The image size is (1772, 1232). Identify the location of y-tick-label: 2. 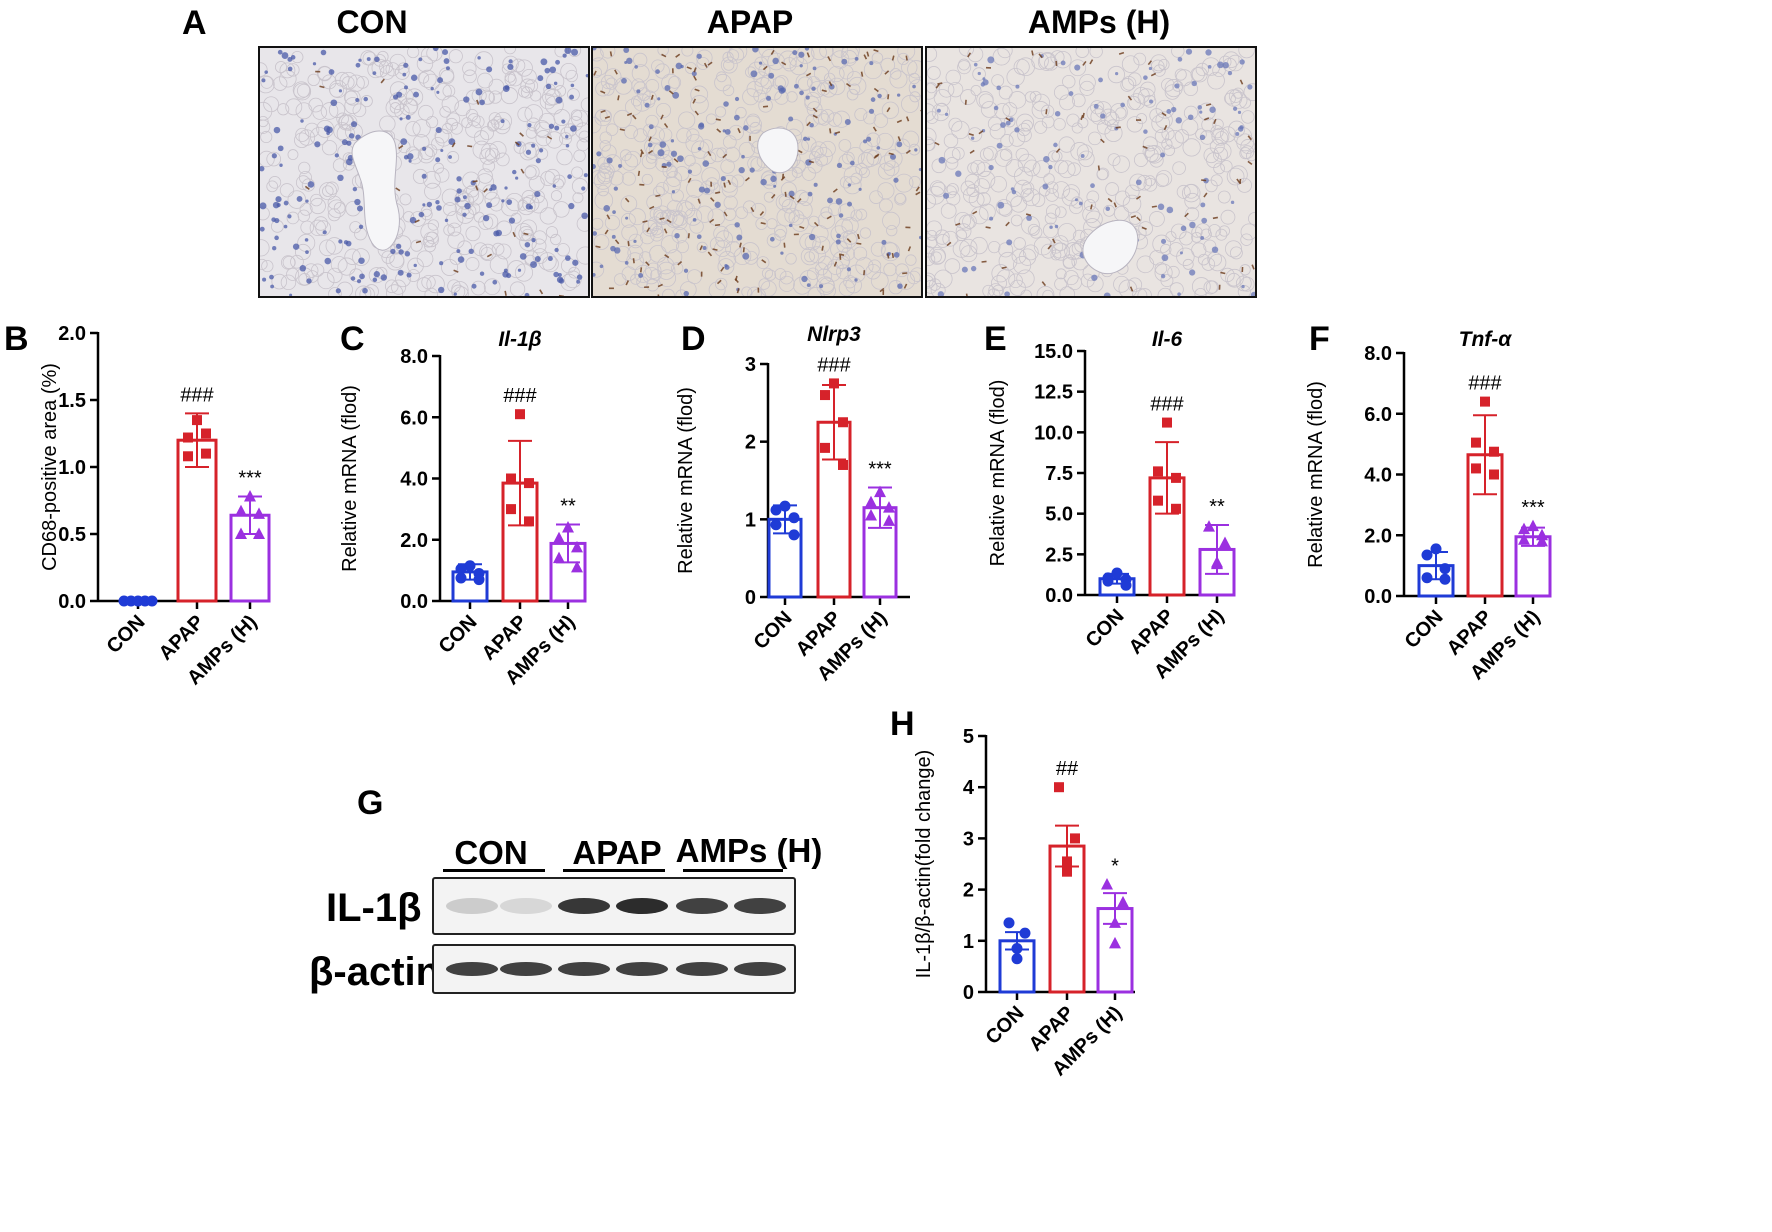
(968, 891).